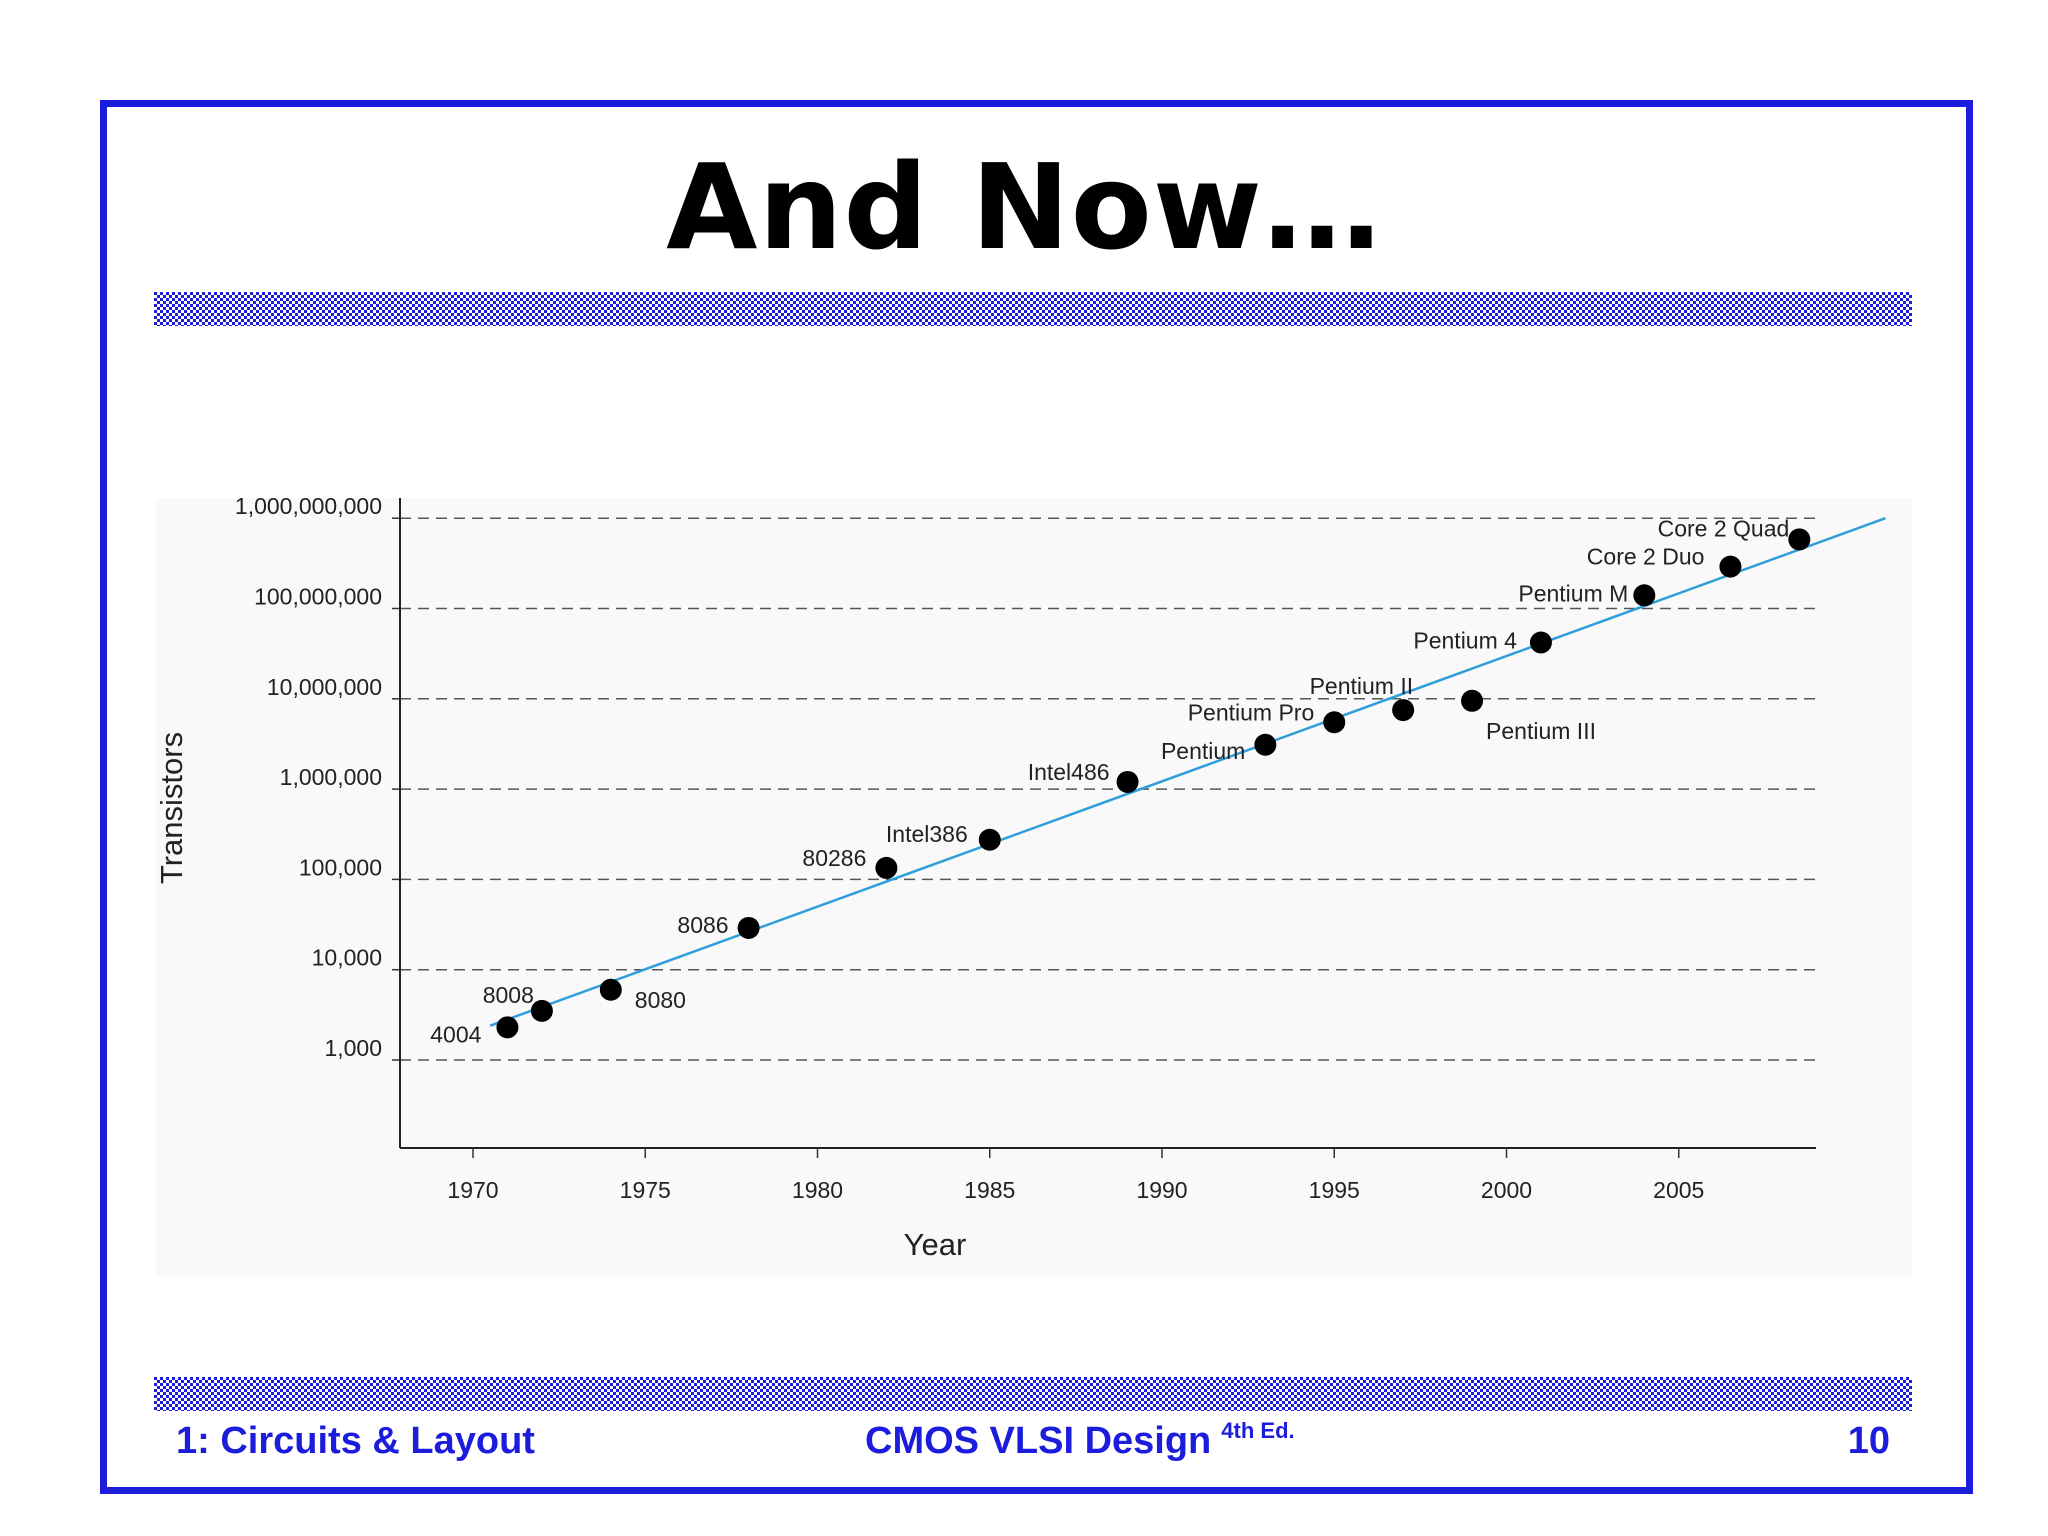 This screenshot has width=2048, height=1536. Describe the element at coordinates (1724, 529) in the screenshot. I see `point-label: Core 2 Quad` at that location.